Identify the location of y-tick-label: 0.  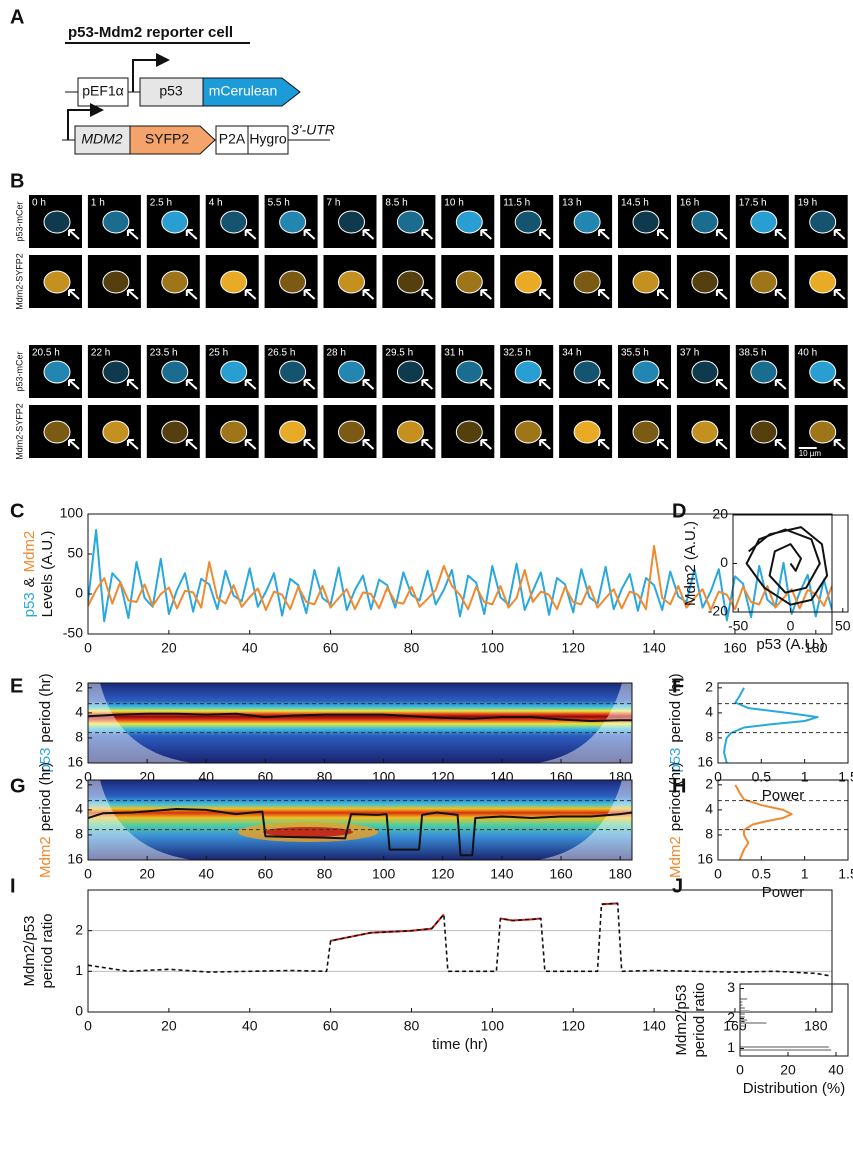
(724, 562).